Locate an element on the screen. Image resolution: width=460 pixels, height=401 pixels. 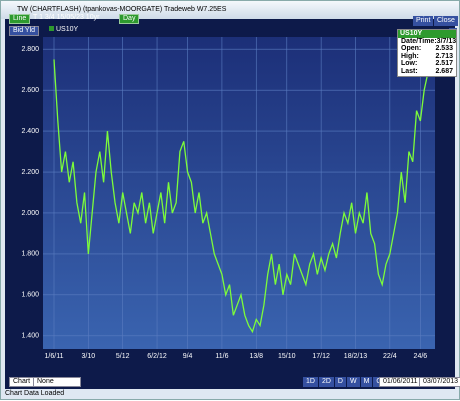
x-tick-label: 6/2/12 is located at coordinates (157, 356).